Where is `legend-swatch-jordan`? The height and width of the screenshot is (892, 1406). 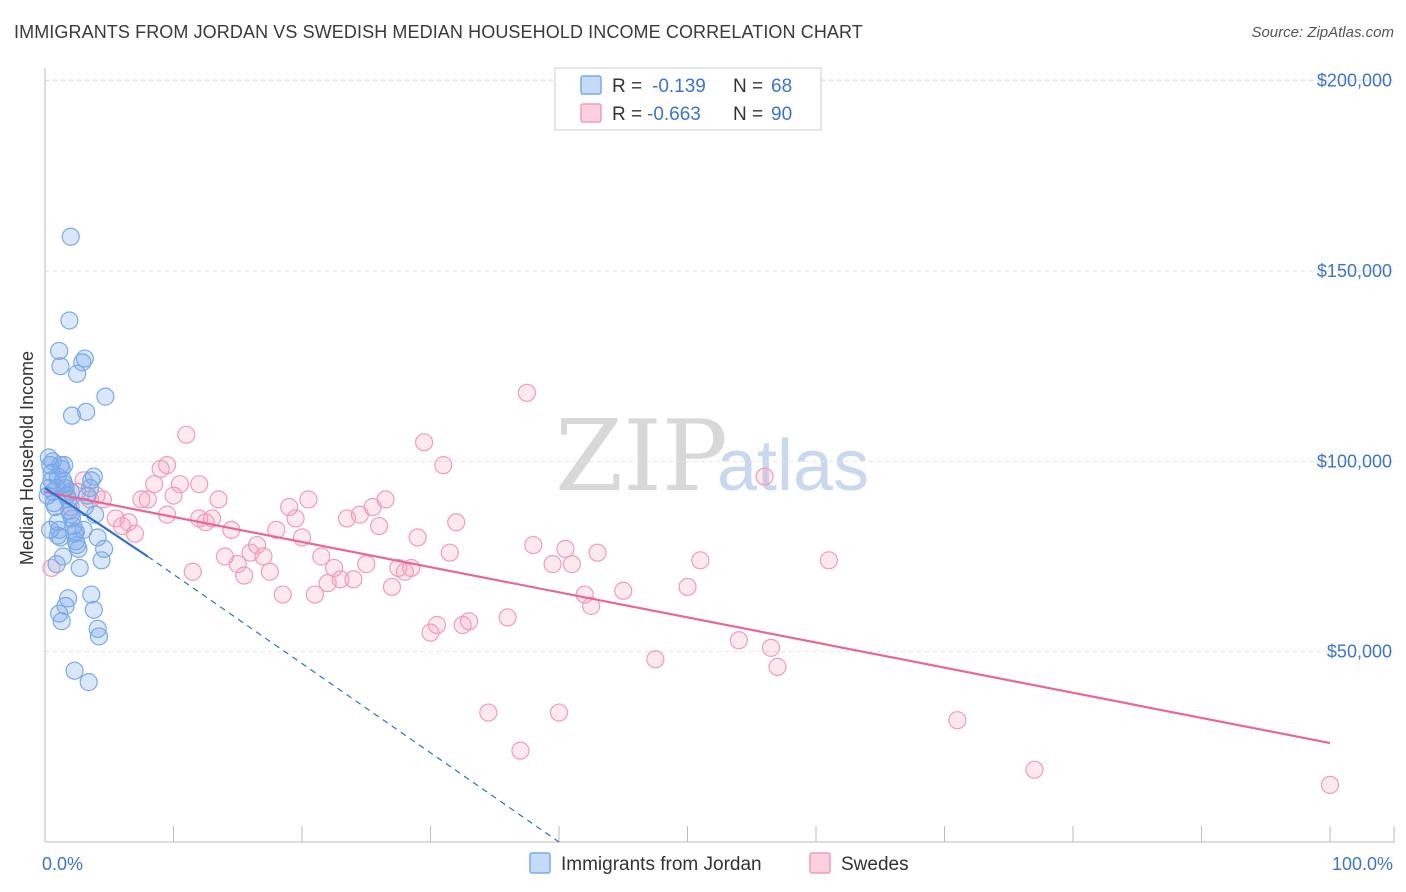 legend-swatch-jordan is located at coordinates (591, 85).